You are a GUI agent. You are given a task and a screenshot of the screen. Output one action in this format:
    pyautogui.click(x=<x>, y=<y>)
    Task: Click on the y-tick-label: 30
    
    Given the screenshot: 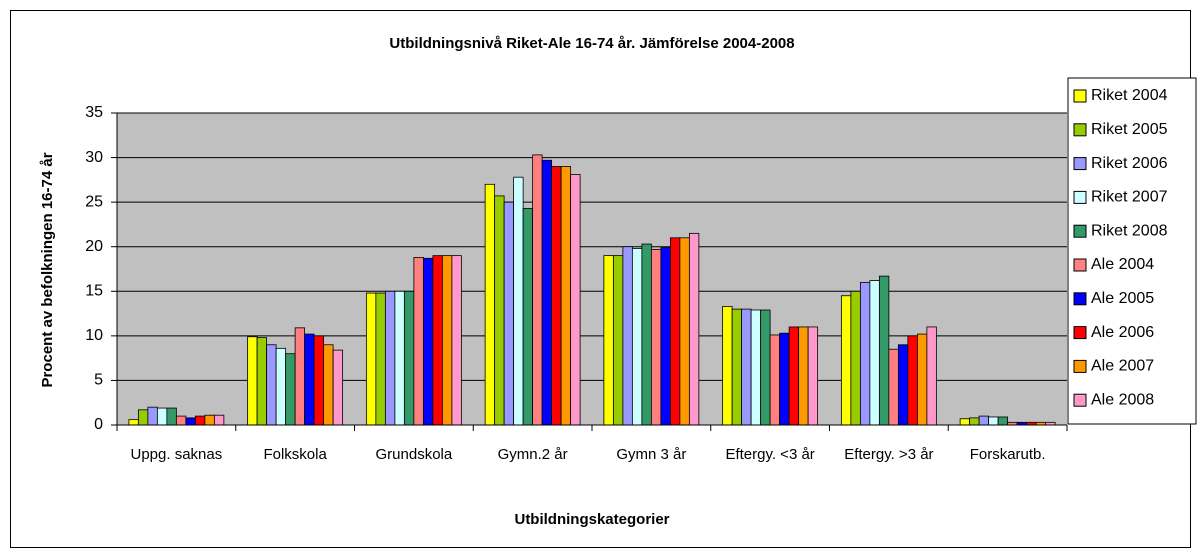 What is the action you would take?
    pyautogui.click(x=94, y=157)
    